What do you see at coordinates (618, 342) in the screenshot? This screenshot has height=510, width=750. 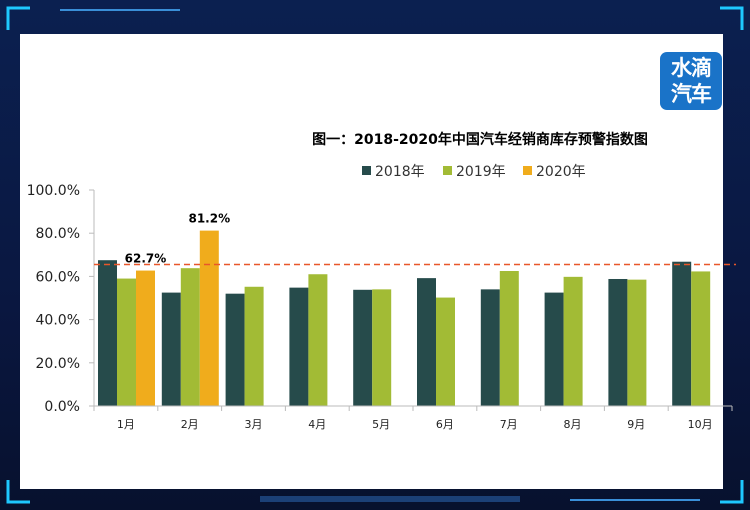 I see `bar-2018年-9月` at bounding box center [618, 342].